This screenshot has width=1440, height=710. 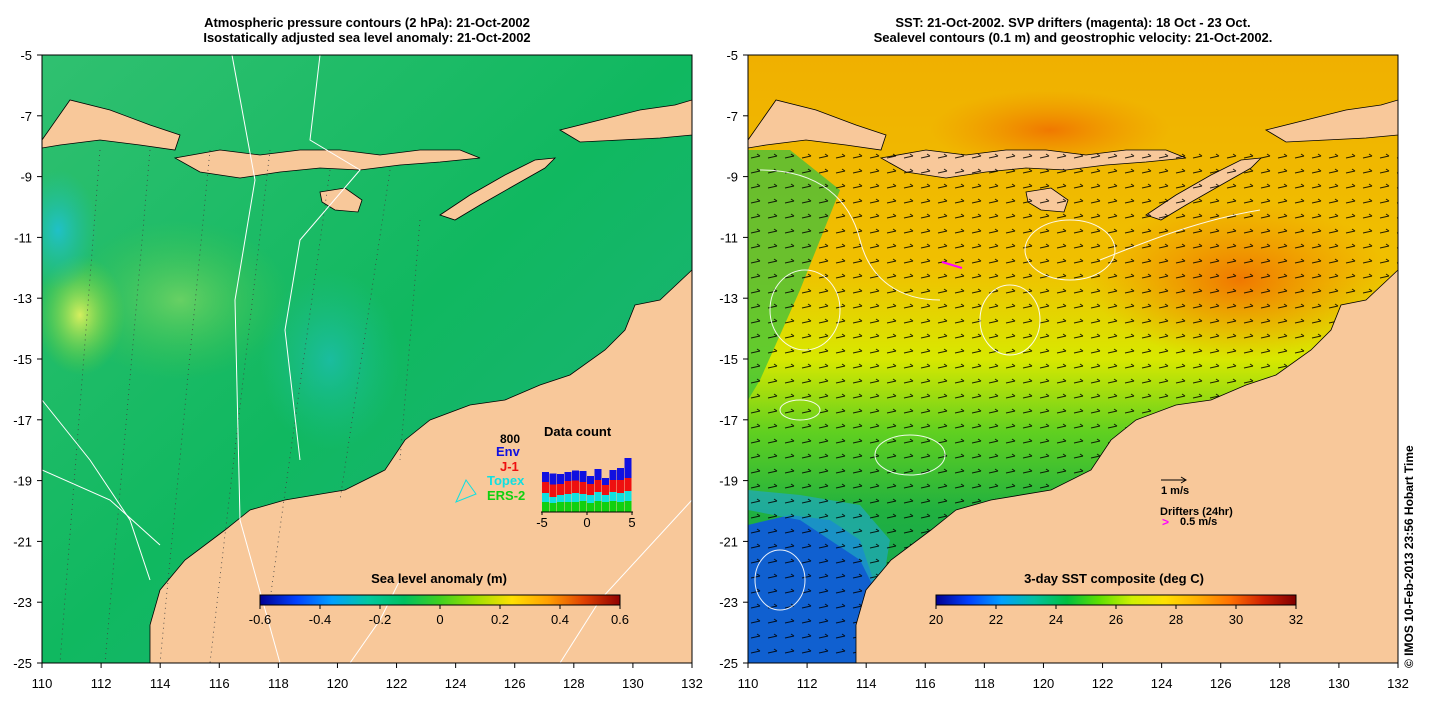 What do you see at coordinates (1339, 683) in the screenshot?
I see `right-lon-tick-label: 130` at bounding box center [1339, 683].